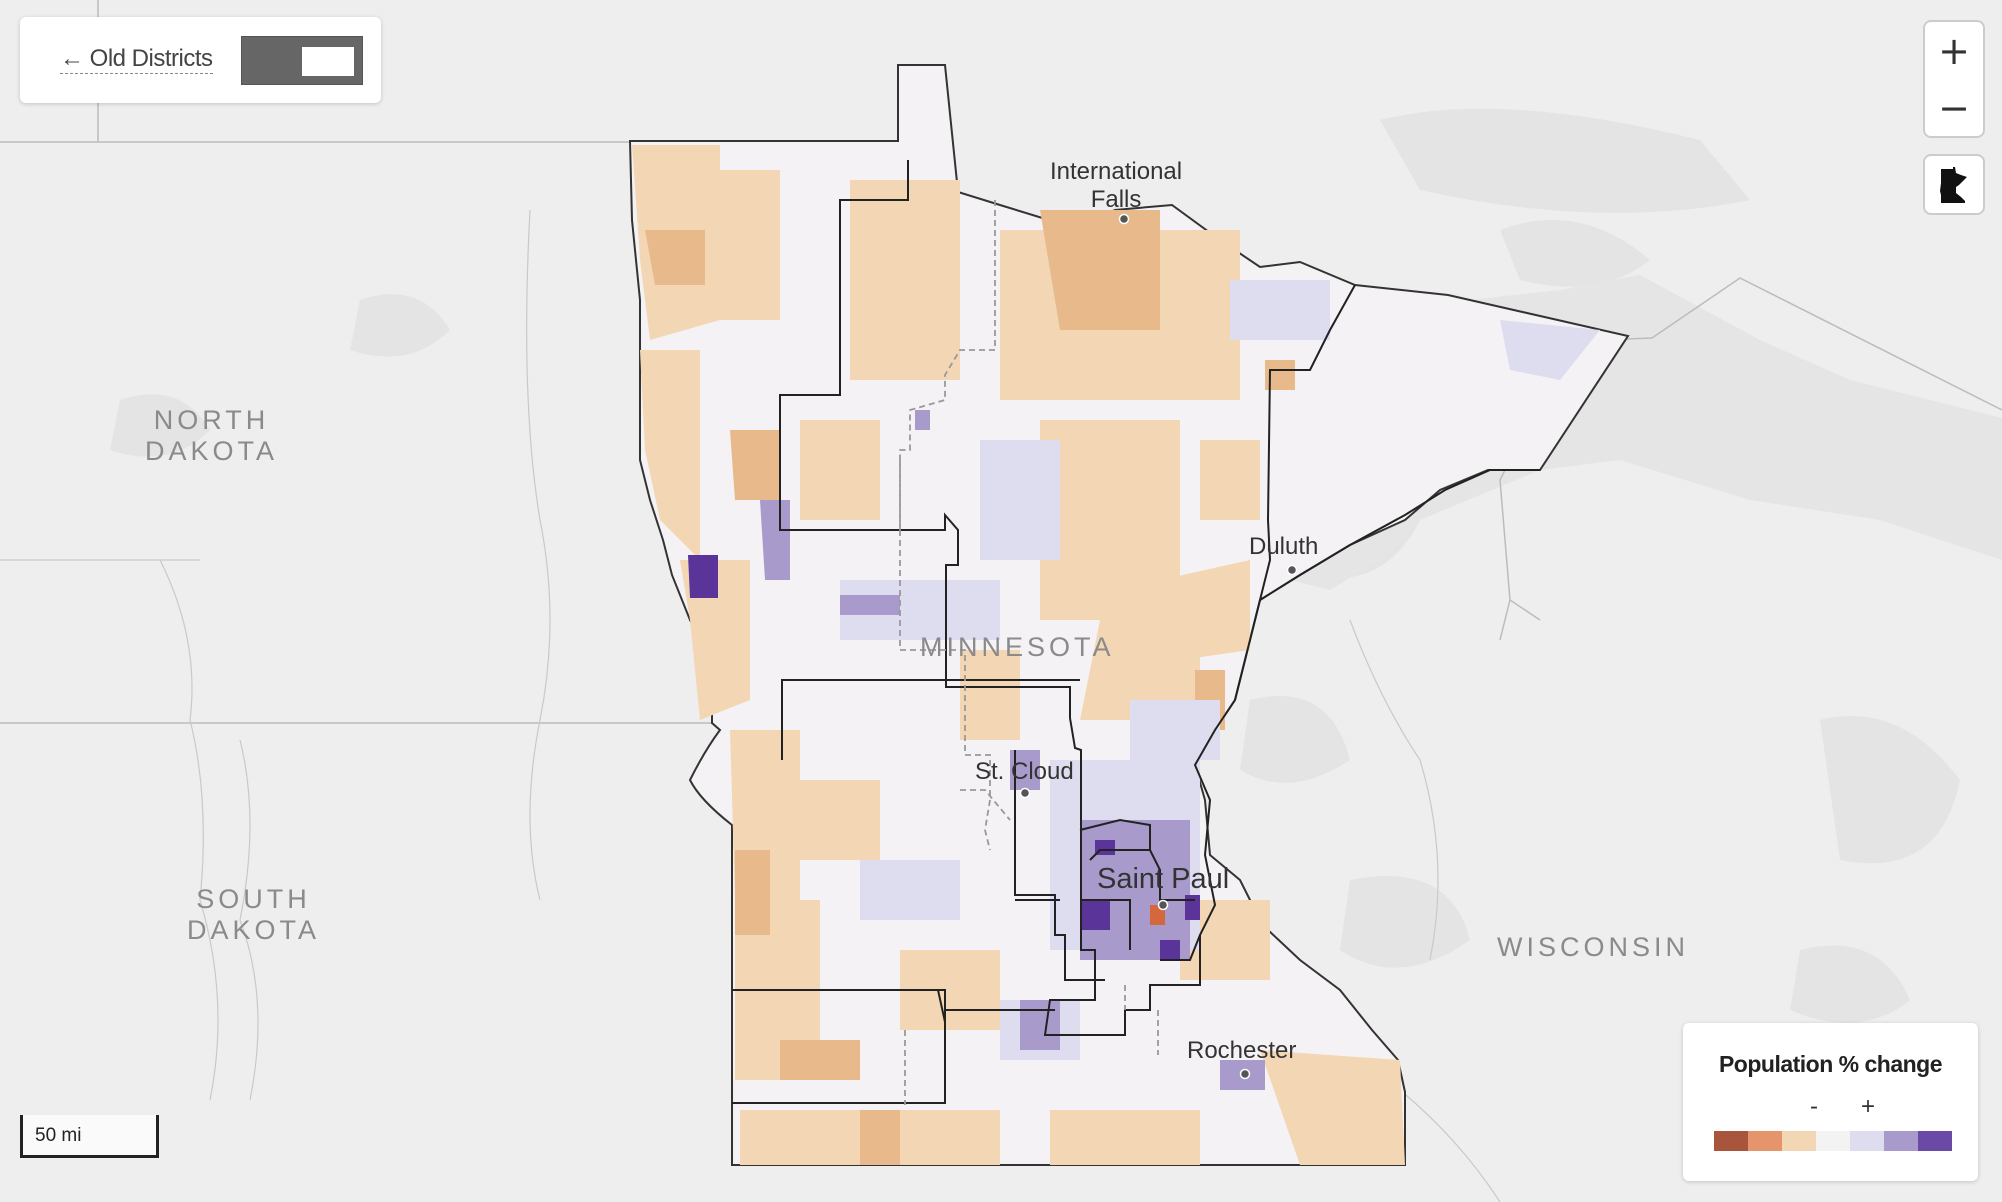 Image resolution: width=2002 pixels, height=1202 pixels. I want to click on st-cloud-dot, so click(1025, 793).